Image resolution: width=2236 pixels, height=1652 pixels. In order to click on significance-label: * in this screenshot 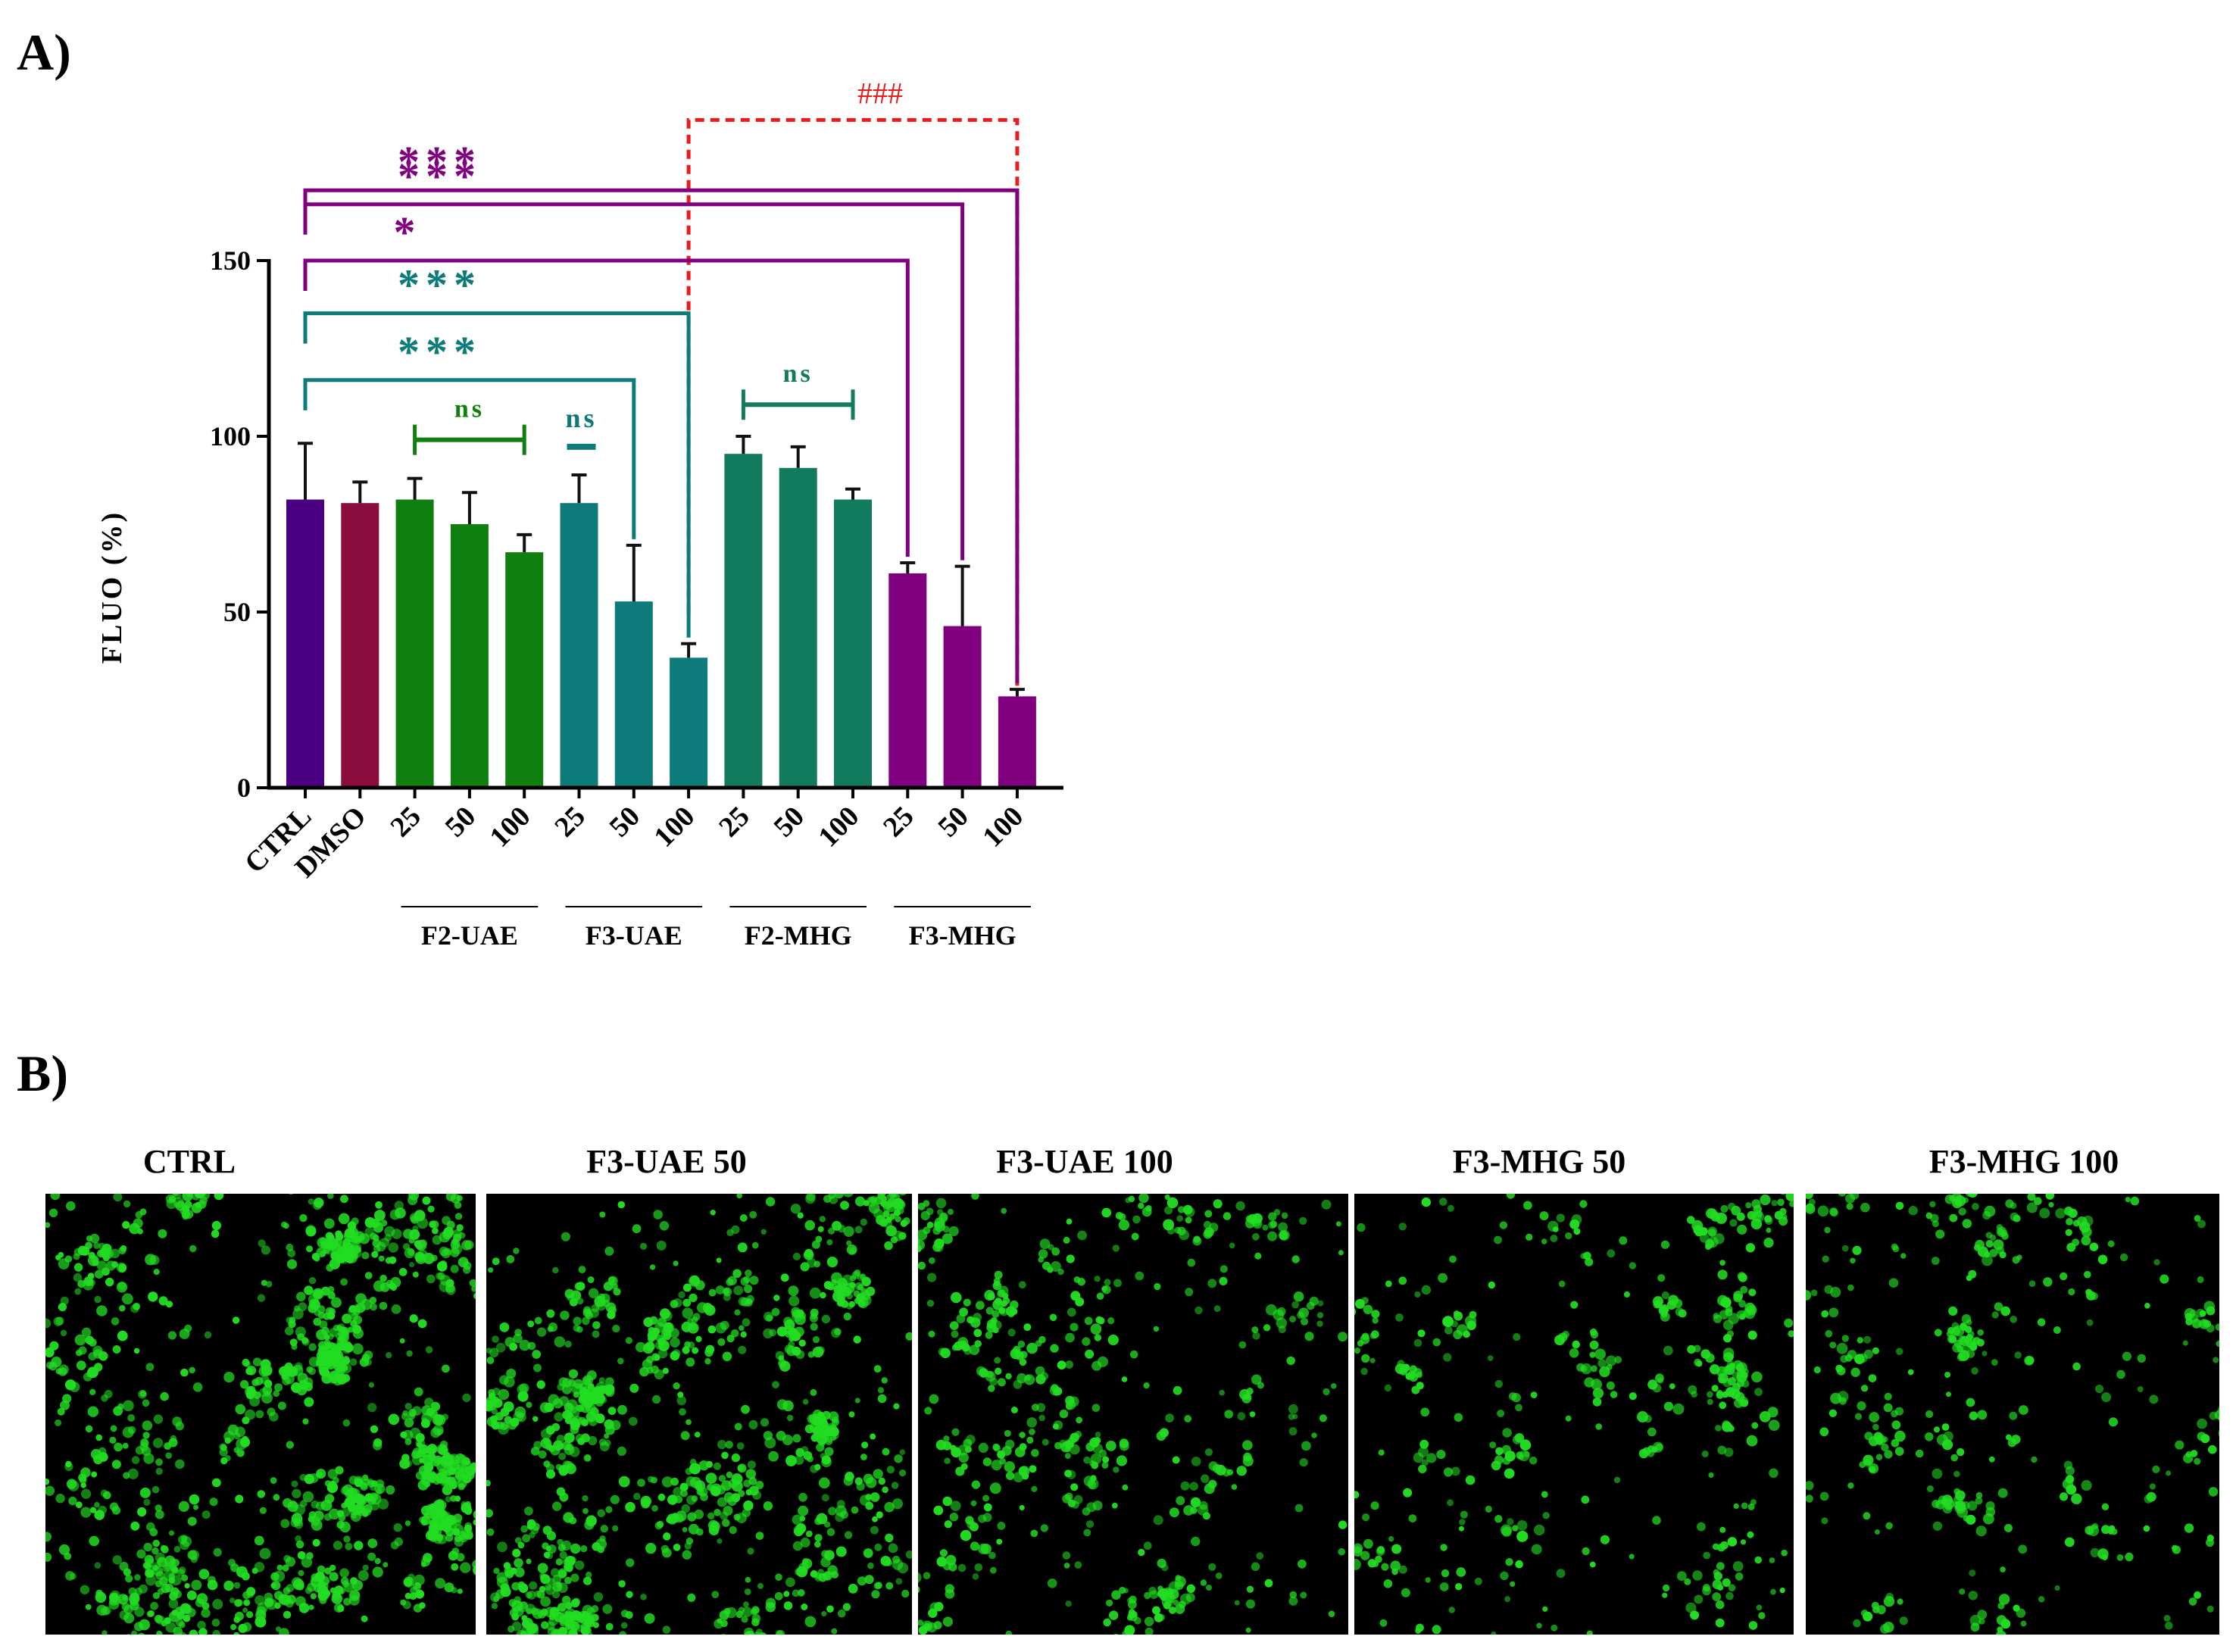, I will do `click(408, 232)`.